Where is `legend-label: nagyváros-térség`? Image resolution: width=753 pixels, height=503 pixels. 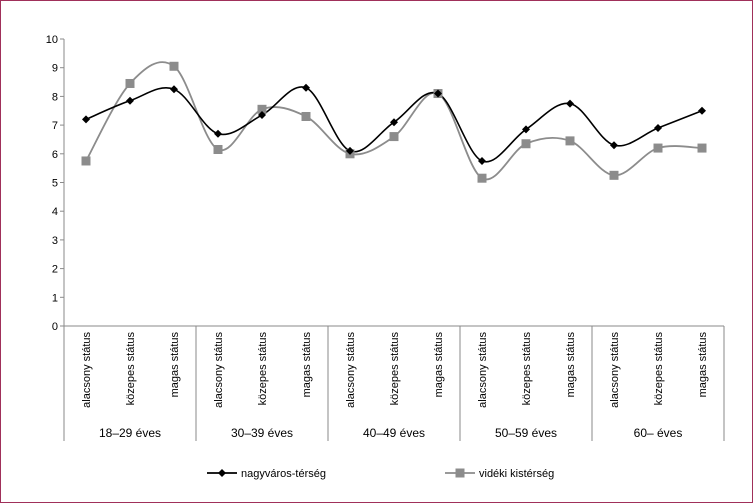
legend-label: nagyváros-térség is located at coordinates (283, 474).